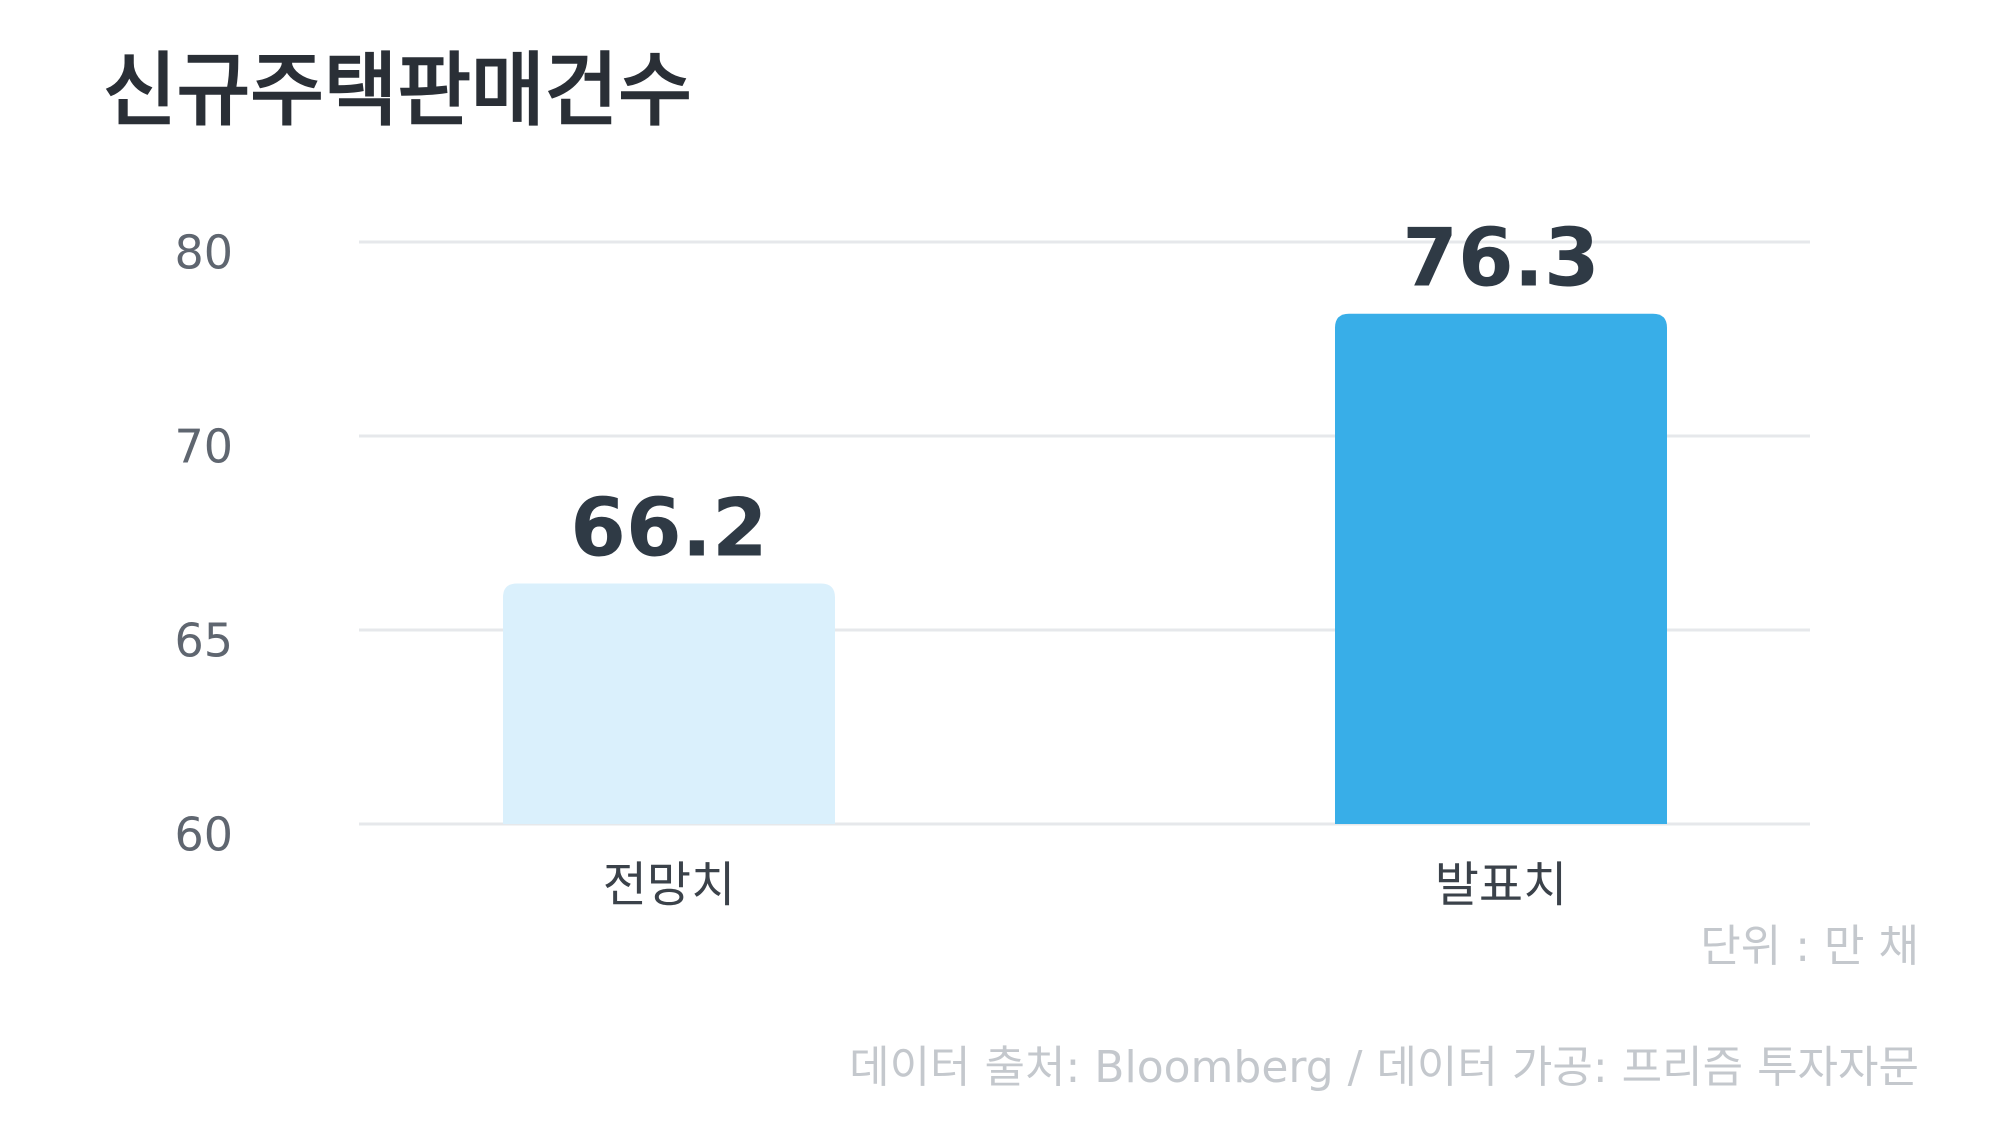  What do you see at coordinates (1809, 946) in the screenshot?
I see `unit-note: 단위 : 만 채` at bounding box center [1809, 946].